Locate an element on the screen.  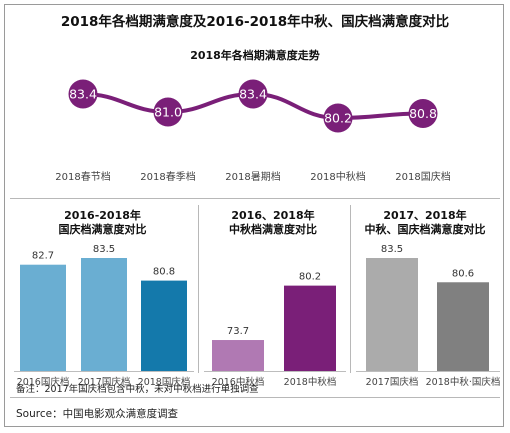
panel1-title-line1: 2016-2018年 is located at coordinates (102, 215).